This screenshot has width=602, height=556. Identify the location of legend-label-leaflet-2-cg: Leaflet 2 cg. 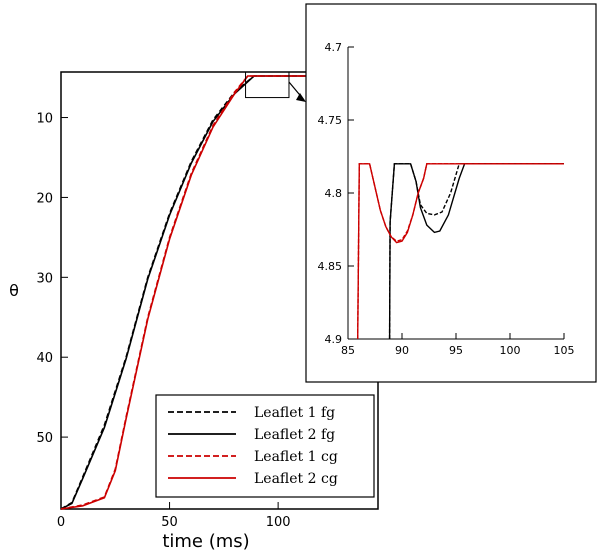
(296, 479).